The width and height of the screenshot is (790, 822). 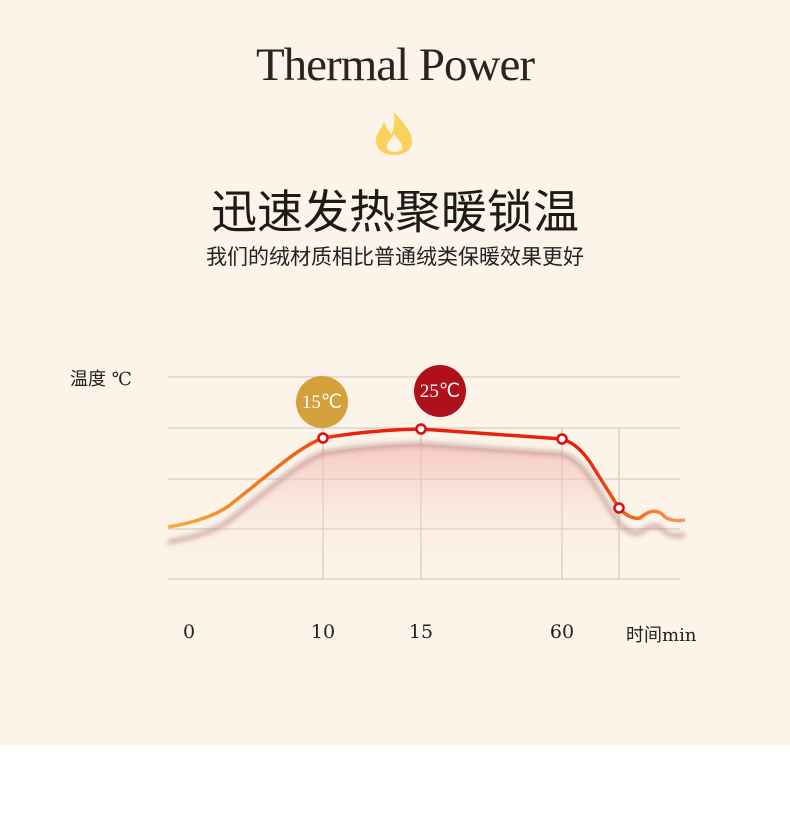 I want to click on temperature-curve, so click(x=426, y=478).